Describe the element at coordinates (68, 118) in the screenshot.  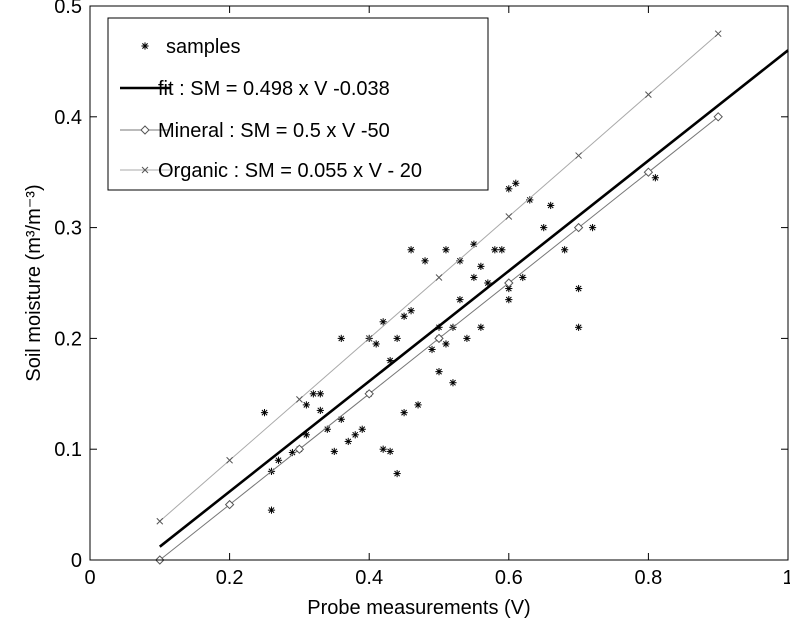
I see `y-tick-label: 0.4` at that location.